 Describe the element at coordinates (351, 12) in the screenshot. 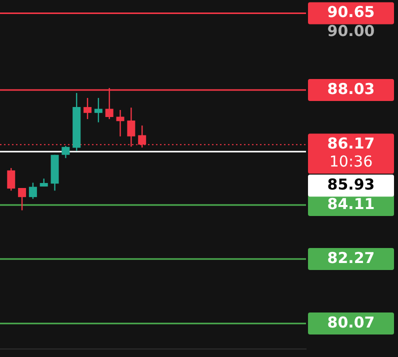

I see `y-tick-label: 90.65` at that location.